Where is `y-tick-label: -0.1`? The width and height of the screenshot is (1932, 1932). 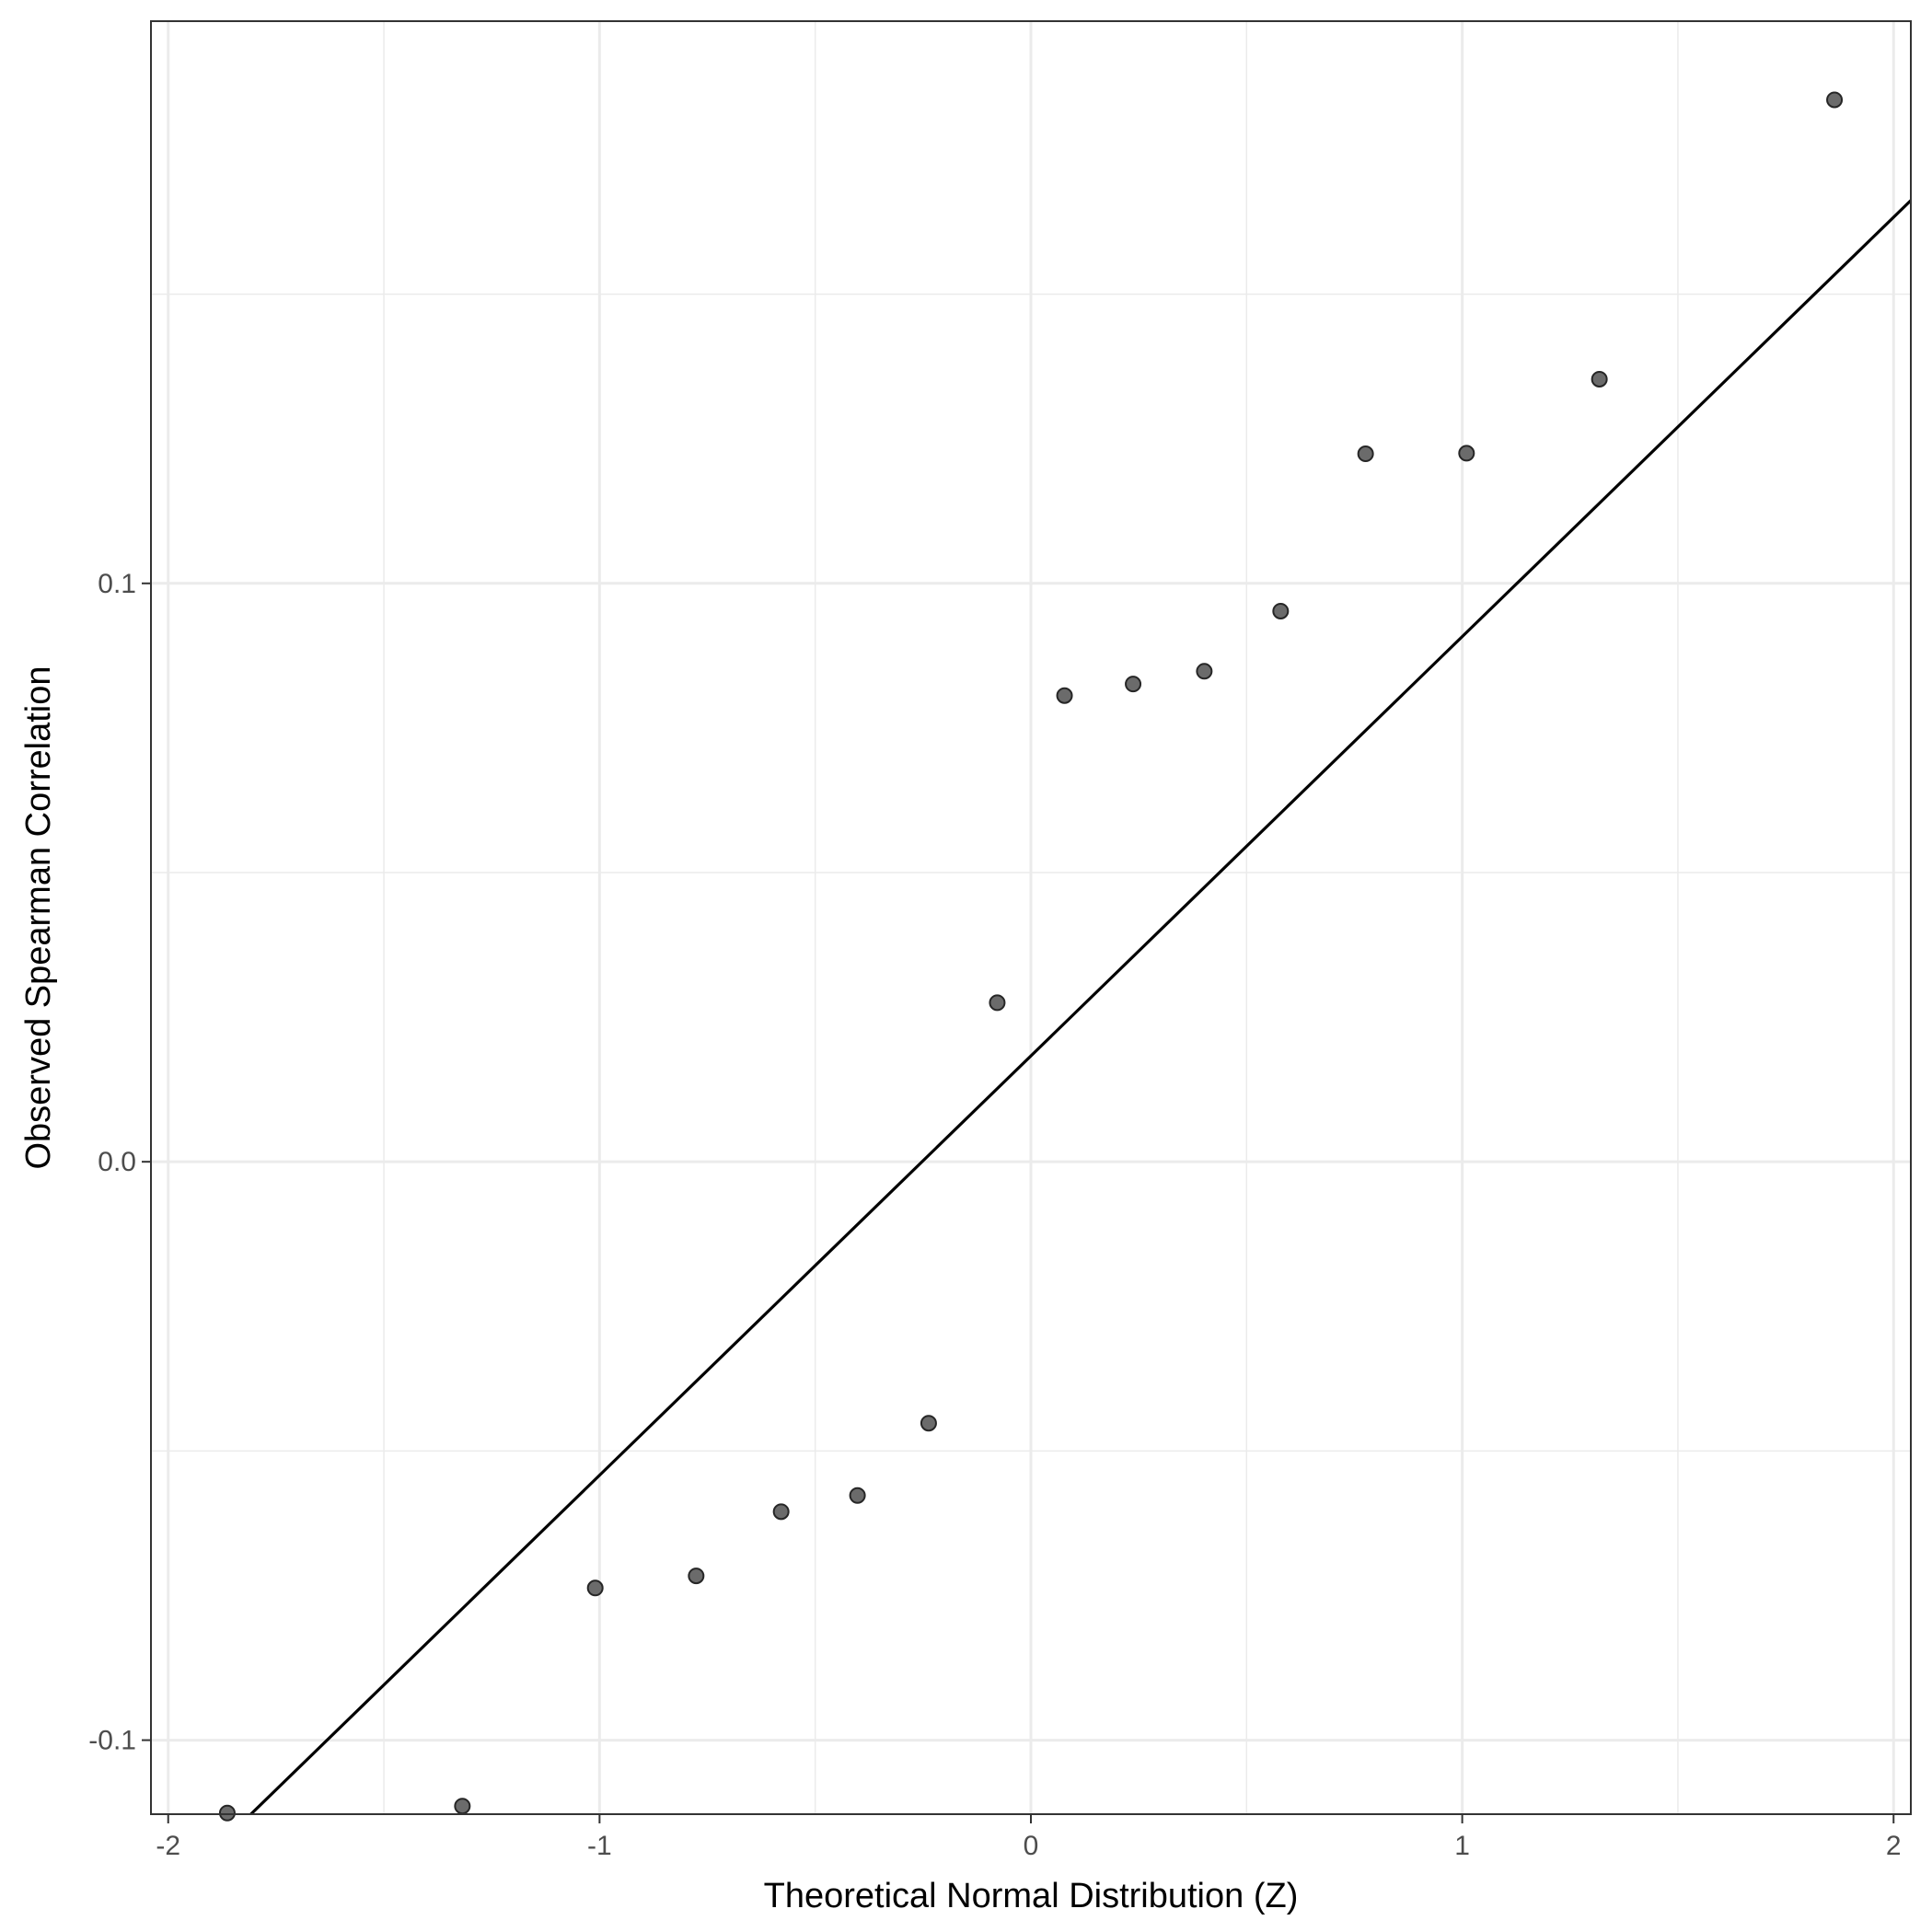 y-tick-label: -0.1 is located at coordinates (112, 1741).